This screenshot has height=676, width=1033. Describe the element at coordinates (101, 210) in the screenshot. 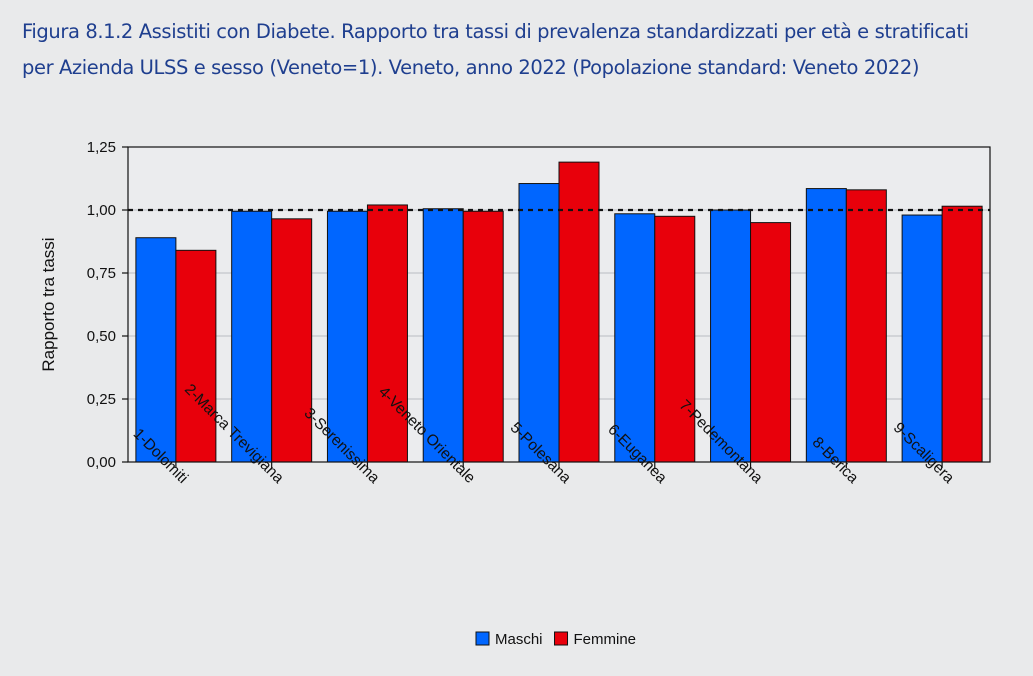

I see `y-tick-label: 1,00` at that location.